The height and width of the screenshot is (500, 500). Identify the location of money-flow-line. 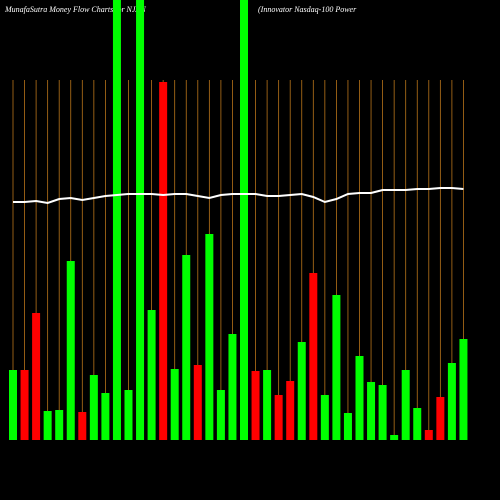
(238, 196).